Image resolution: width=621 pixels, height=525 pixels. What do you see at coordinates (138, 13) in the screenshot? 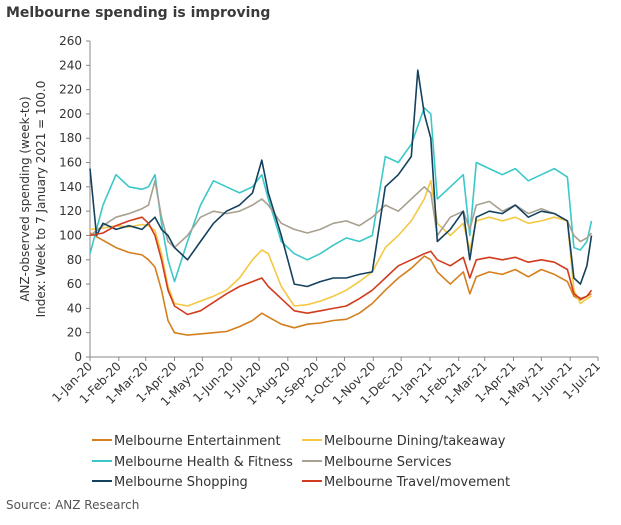
I see `chart-title: Melbourne spending is improving` at bounding box center [138, 13].